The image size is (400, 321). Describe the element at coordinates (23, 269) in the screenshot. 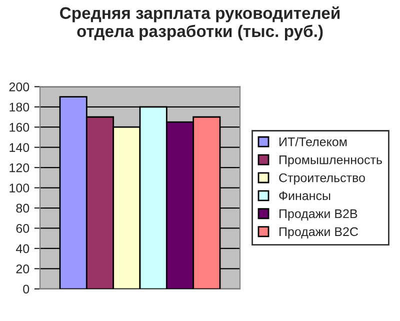

I see `y-tick-label: 20` at that location.